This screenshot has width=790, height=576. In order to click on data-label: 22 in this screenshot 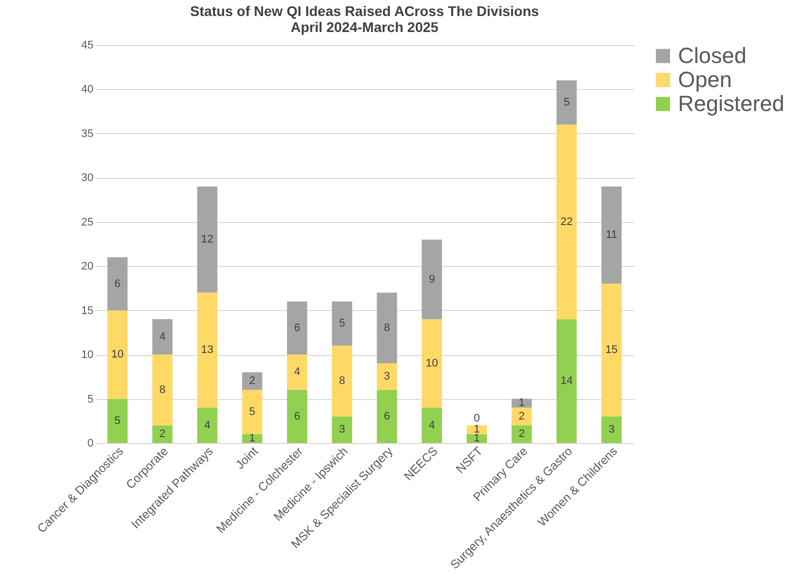, I will do `click(566, 222)`.